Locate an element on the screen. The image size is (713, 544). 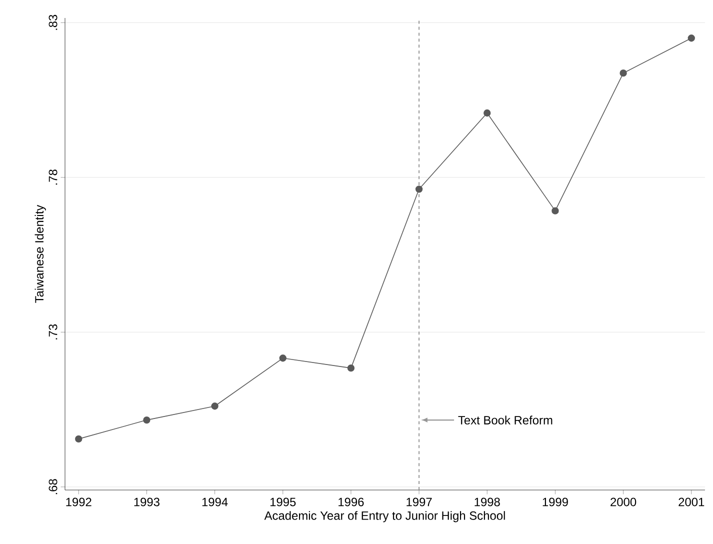
x-tick-label: 1998 is located at coordinates (487, 502).